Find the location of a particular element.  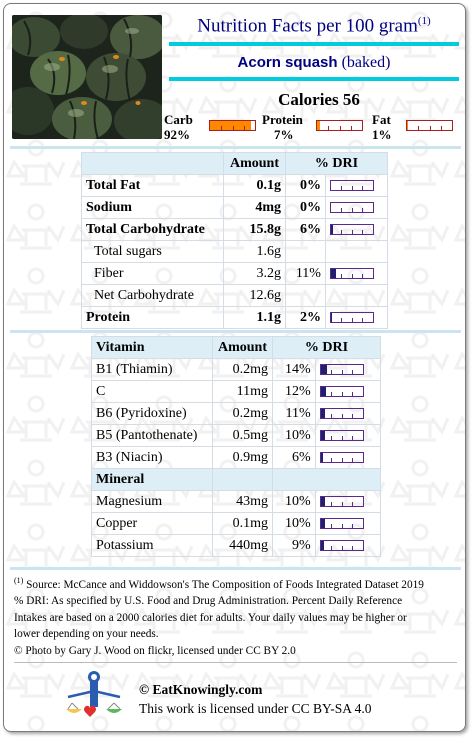

magnesium-dri-fill is located at coordinates (322, 501).